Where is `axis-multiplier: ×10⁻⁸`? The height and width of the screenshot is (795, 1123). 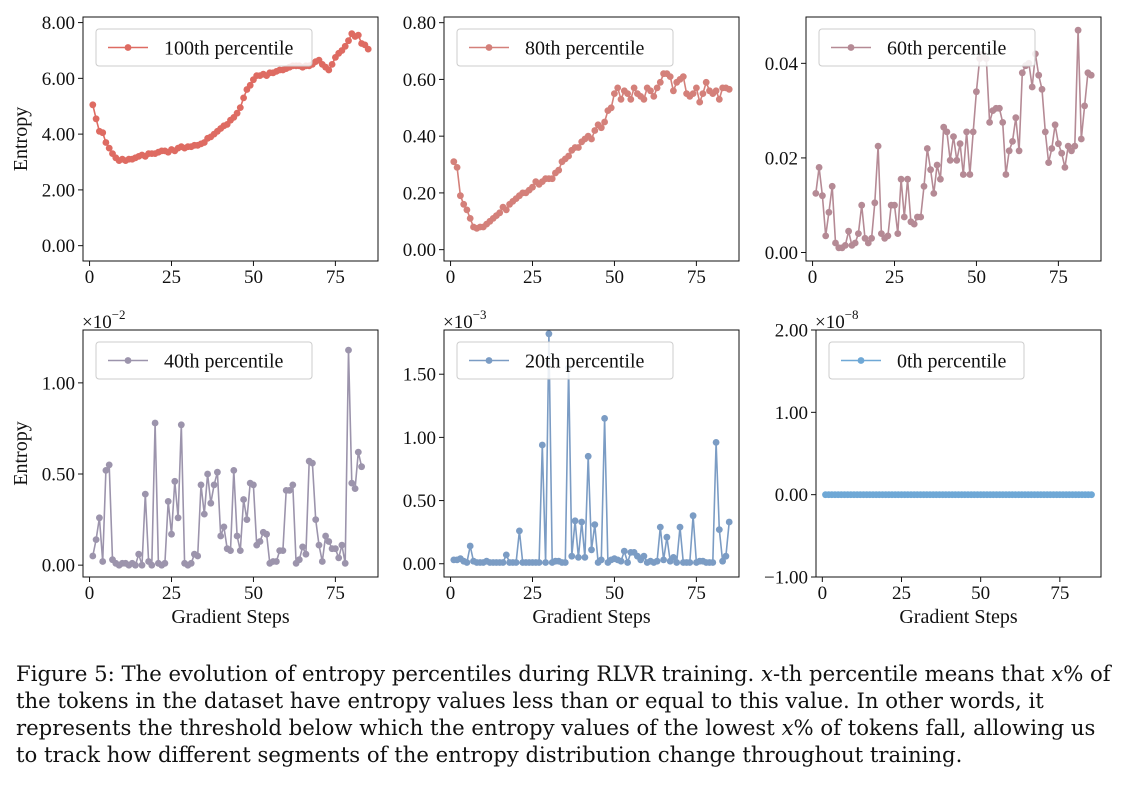
axis-multiplier: ×10⁻⁸ is located at coordinates (837, 320).